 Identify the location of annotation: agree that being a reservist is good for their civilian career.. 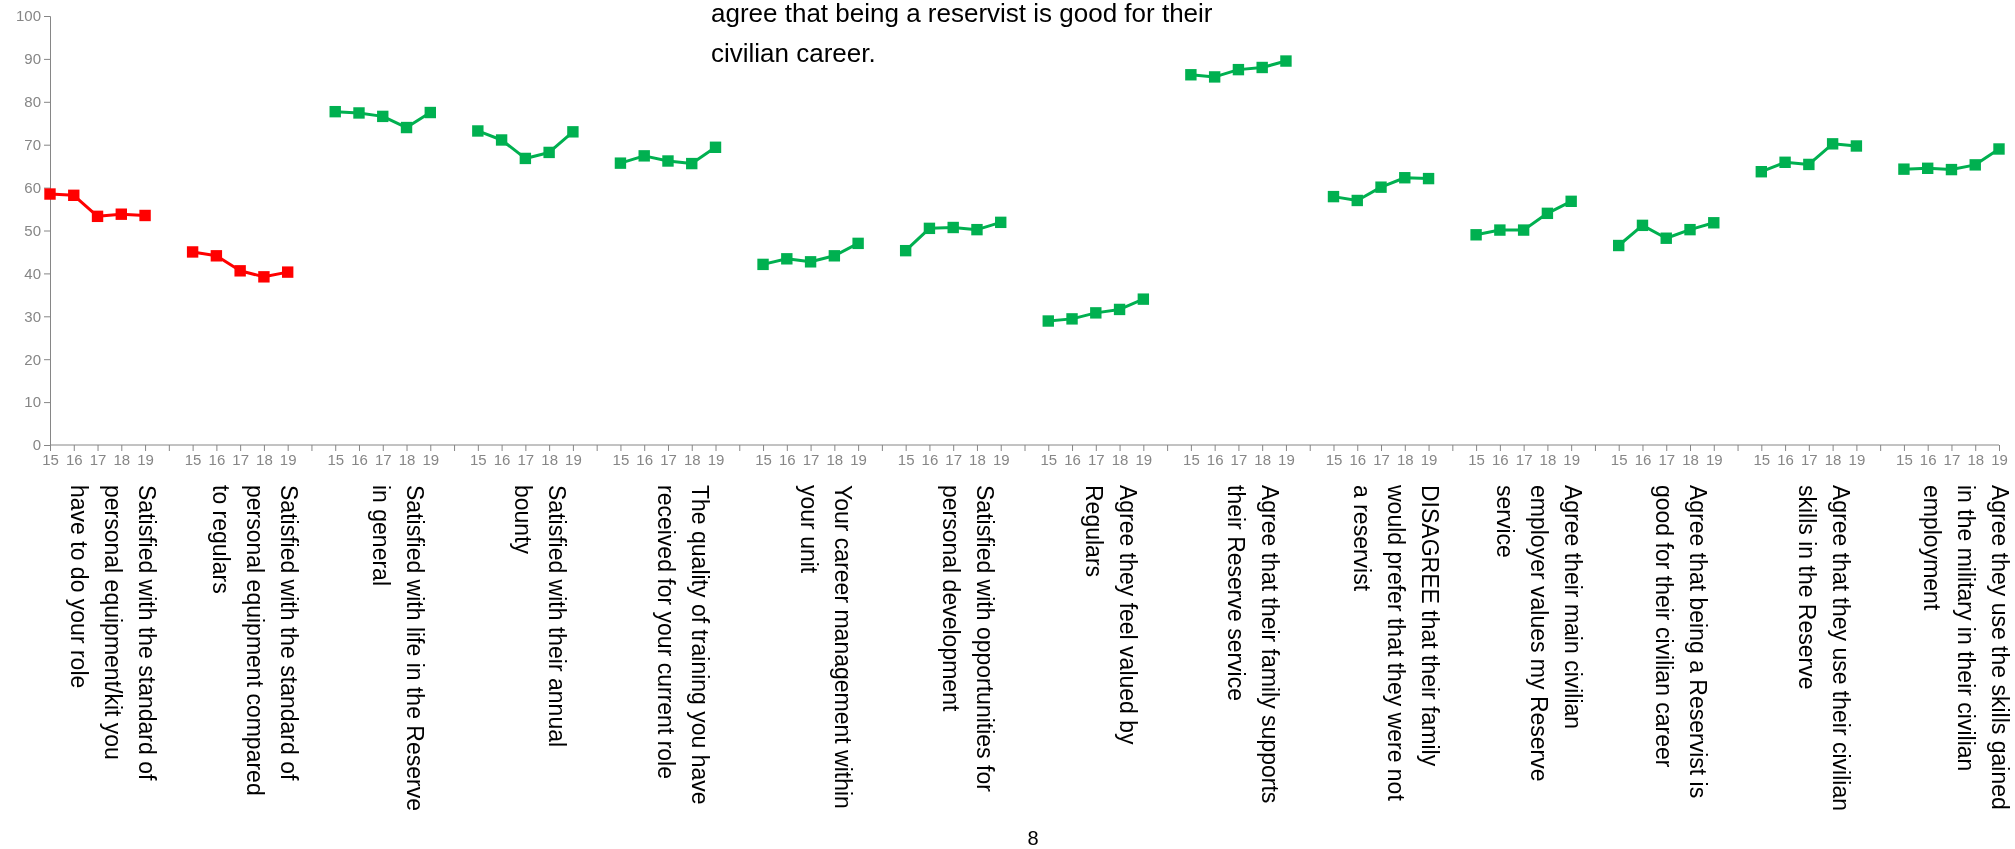
(962, 34).